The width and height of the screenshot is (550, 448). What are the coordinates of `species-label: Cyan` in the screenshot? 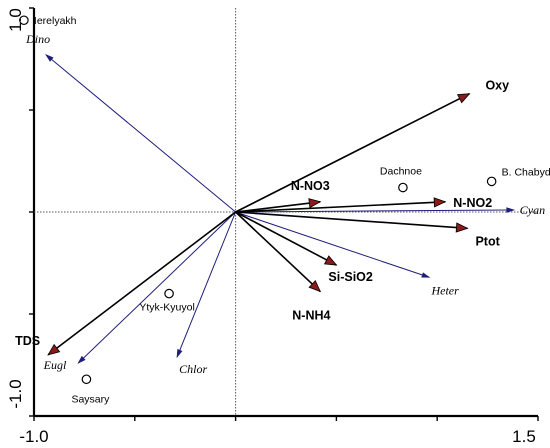 It's located at (532, 210).